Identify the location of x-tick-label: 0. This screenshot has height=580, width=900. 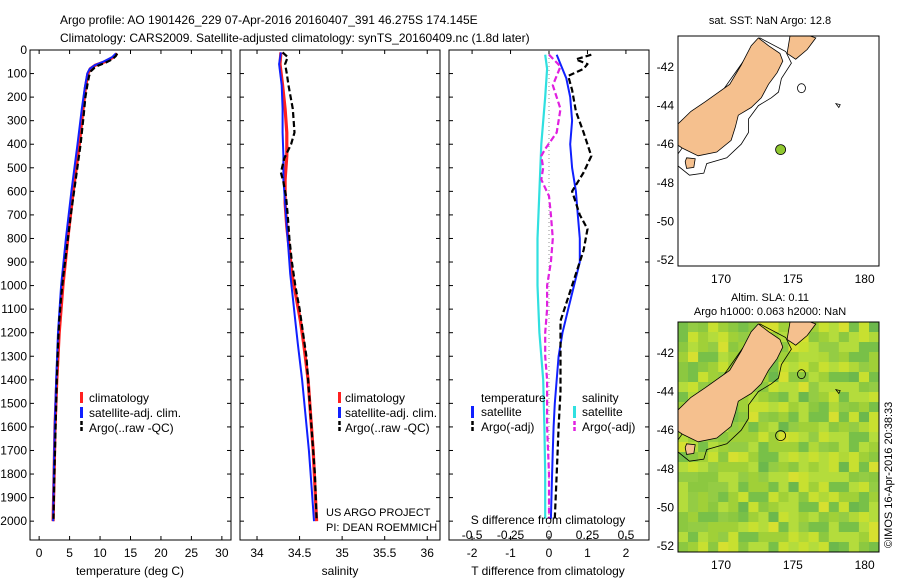
(549, 553).